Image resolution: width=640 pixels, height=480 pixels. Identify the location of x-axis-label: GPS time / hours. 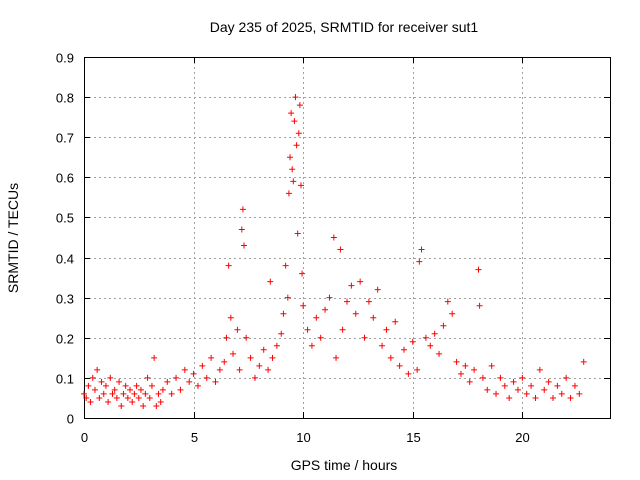
(344, 465).